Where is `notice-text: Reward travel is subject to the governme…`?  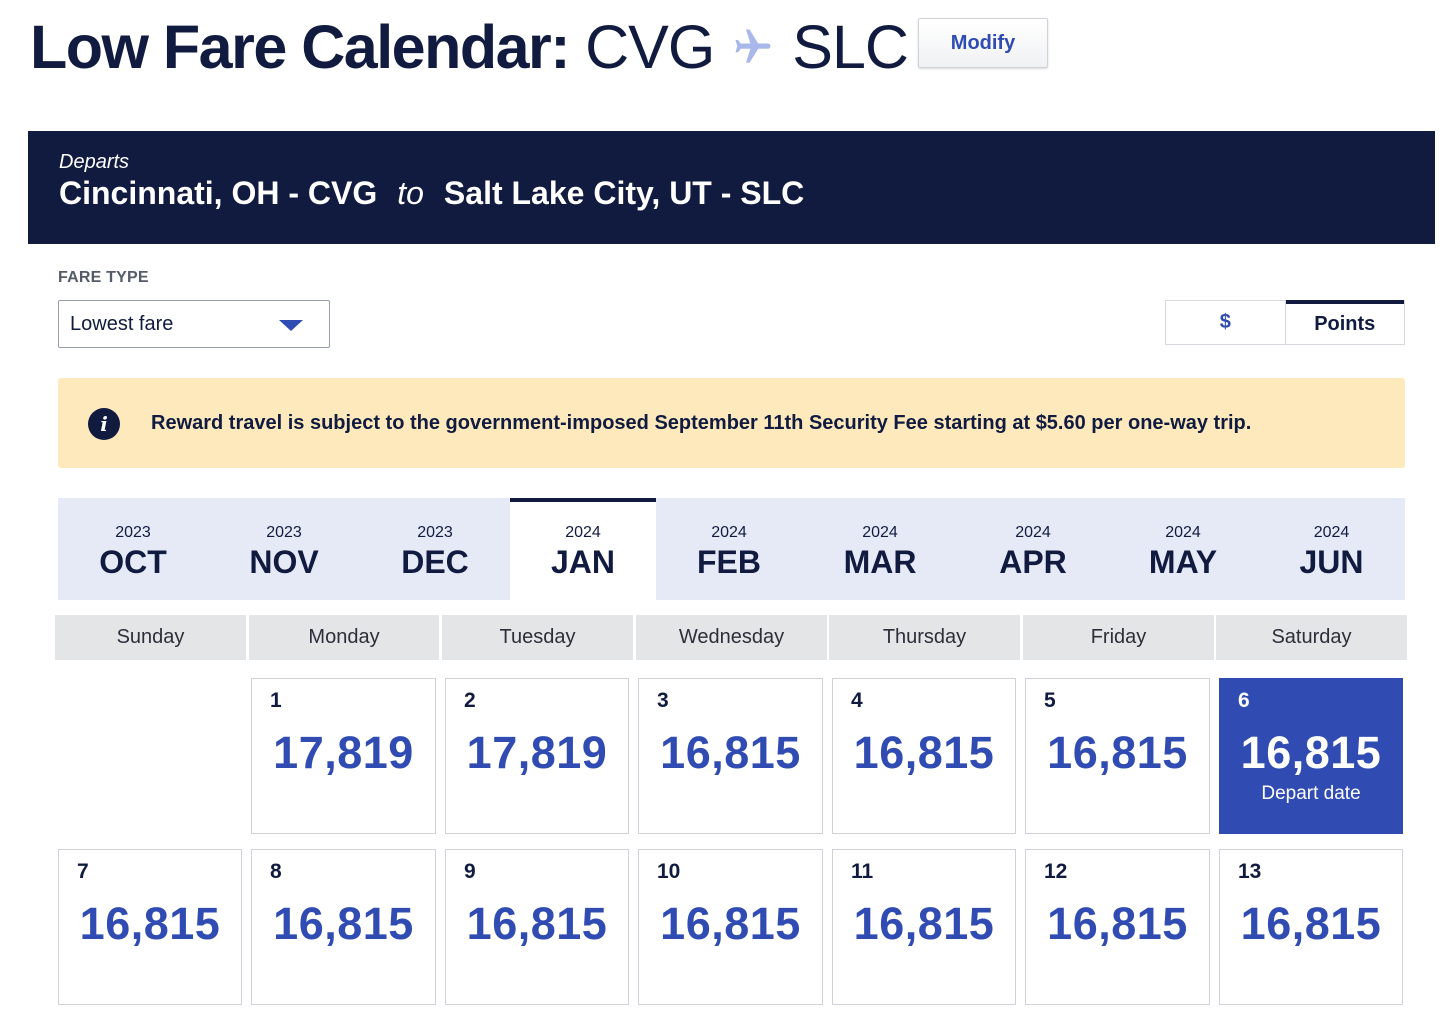 notice-text: Reward travel is subject to the governme… is located at coordinates (701, 423).